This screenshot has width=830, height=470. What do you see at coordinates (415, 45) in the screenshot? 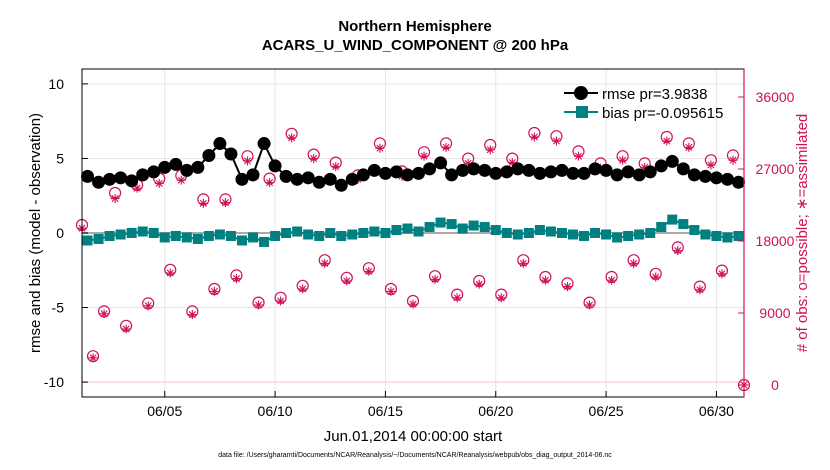
I see `chart-title-line2: ACARS_U_WIND_COMPONENT @ 200 hPa` at bounding box center [415, 45].